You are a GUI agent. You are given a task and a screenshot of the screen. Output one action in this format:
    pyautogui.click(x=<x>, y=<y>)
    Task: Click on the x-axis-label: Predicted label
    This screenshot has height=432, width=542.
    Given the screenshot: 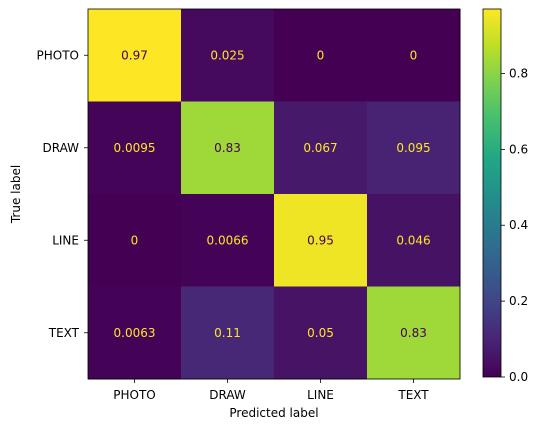 What is the action you would take?
    pyautogui.click(x=273, y=413)
    